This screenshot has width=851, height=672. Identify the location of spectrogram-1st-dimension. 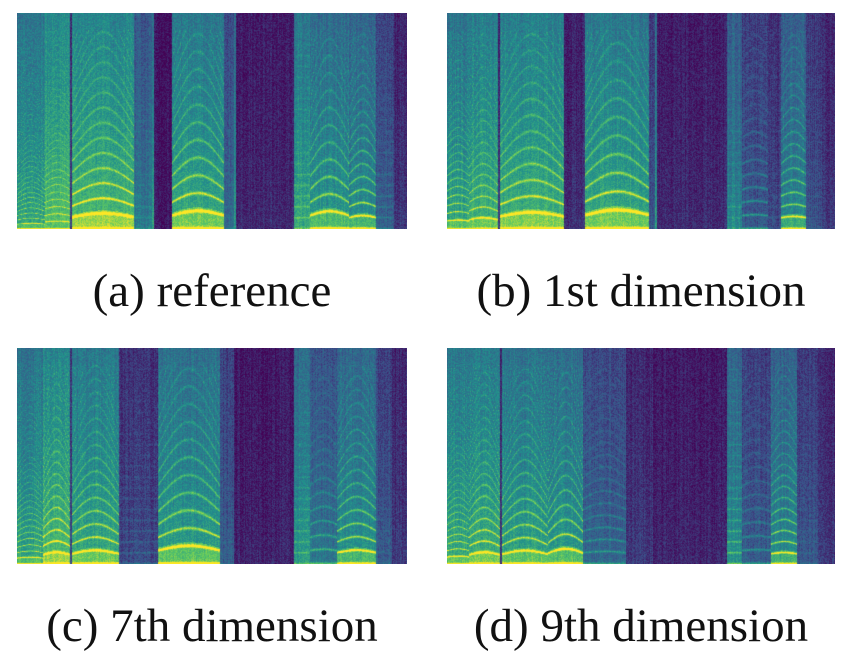
(641, 121).